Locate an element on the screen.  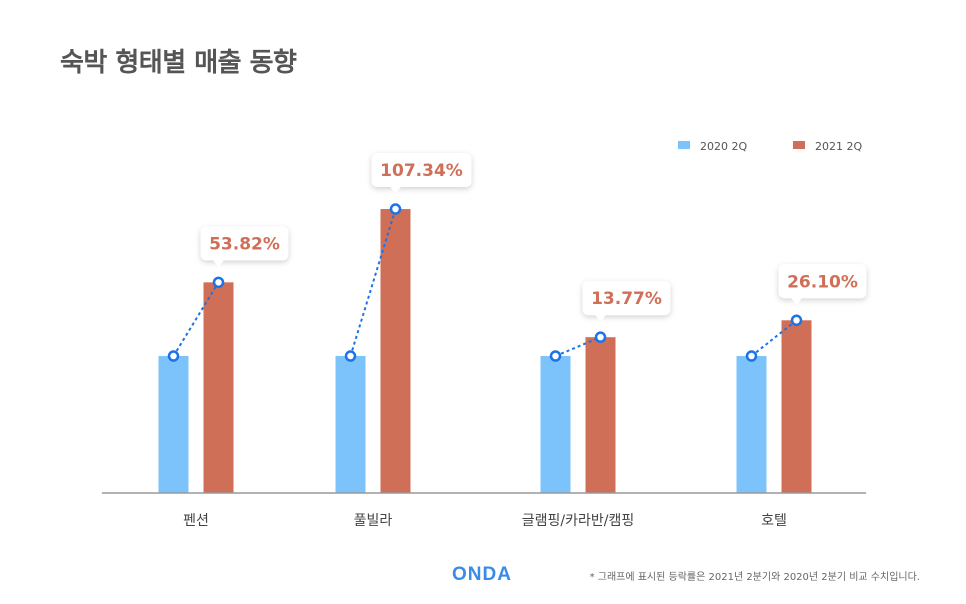
chart-legend: 2020 2Q 2021 2Q is located at coordinates (770, 146).